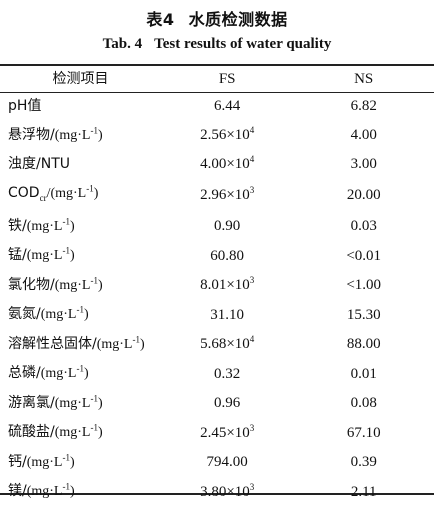  I want to click on cell-item: 游离氯/(mg·L-1), so click(80, 404).